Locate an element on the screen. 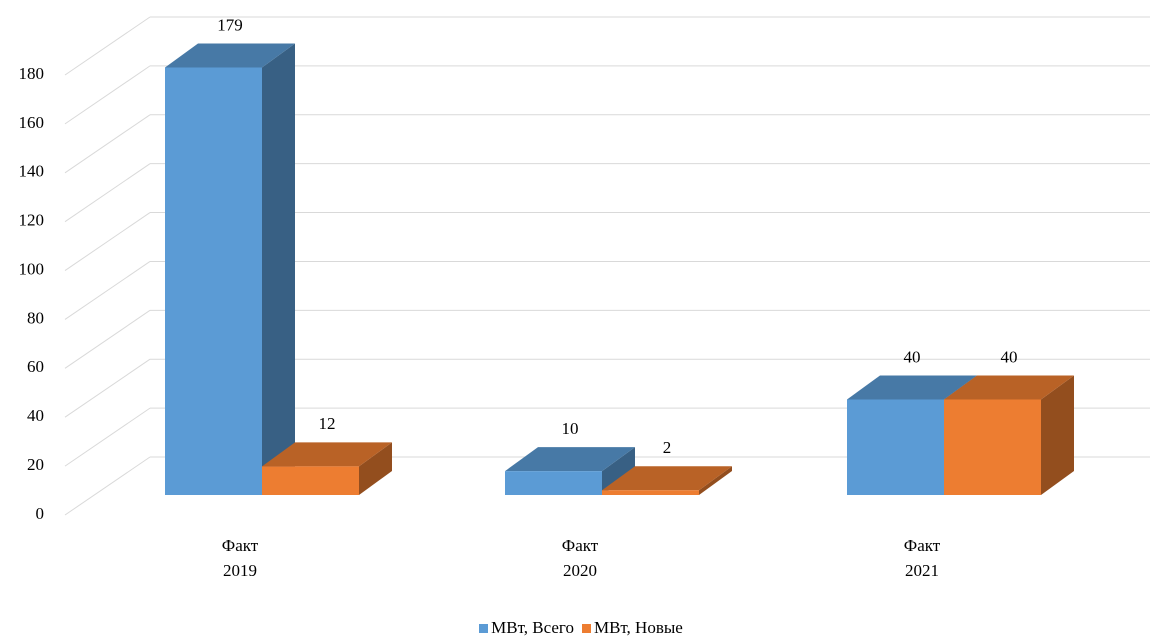  y-tick-label: 40 is located at coordinates (35, 415).